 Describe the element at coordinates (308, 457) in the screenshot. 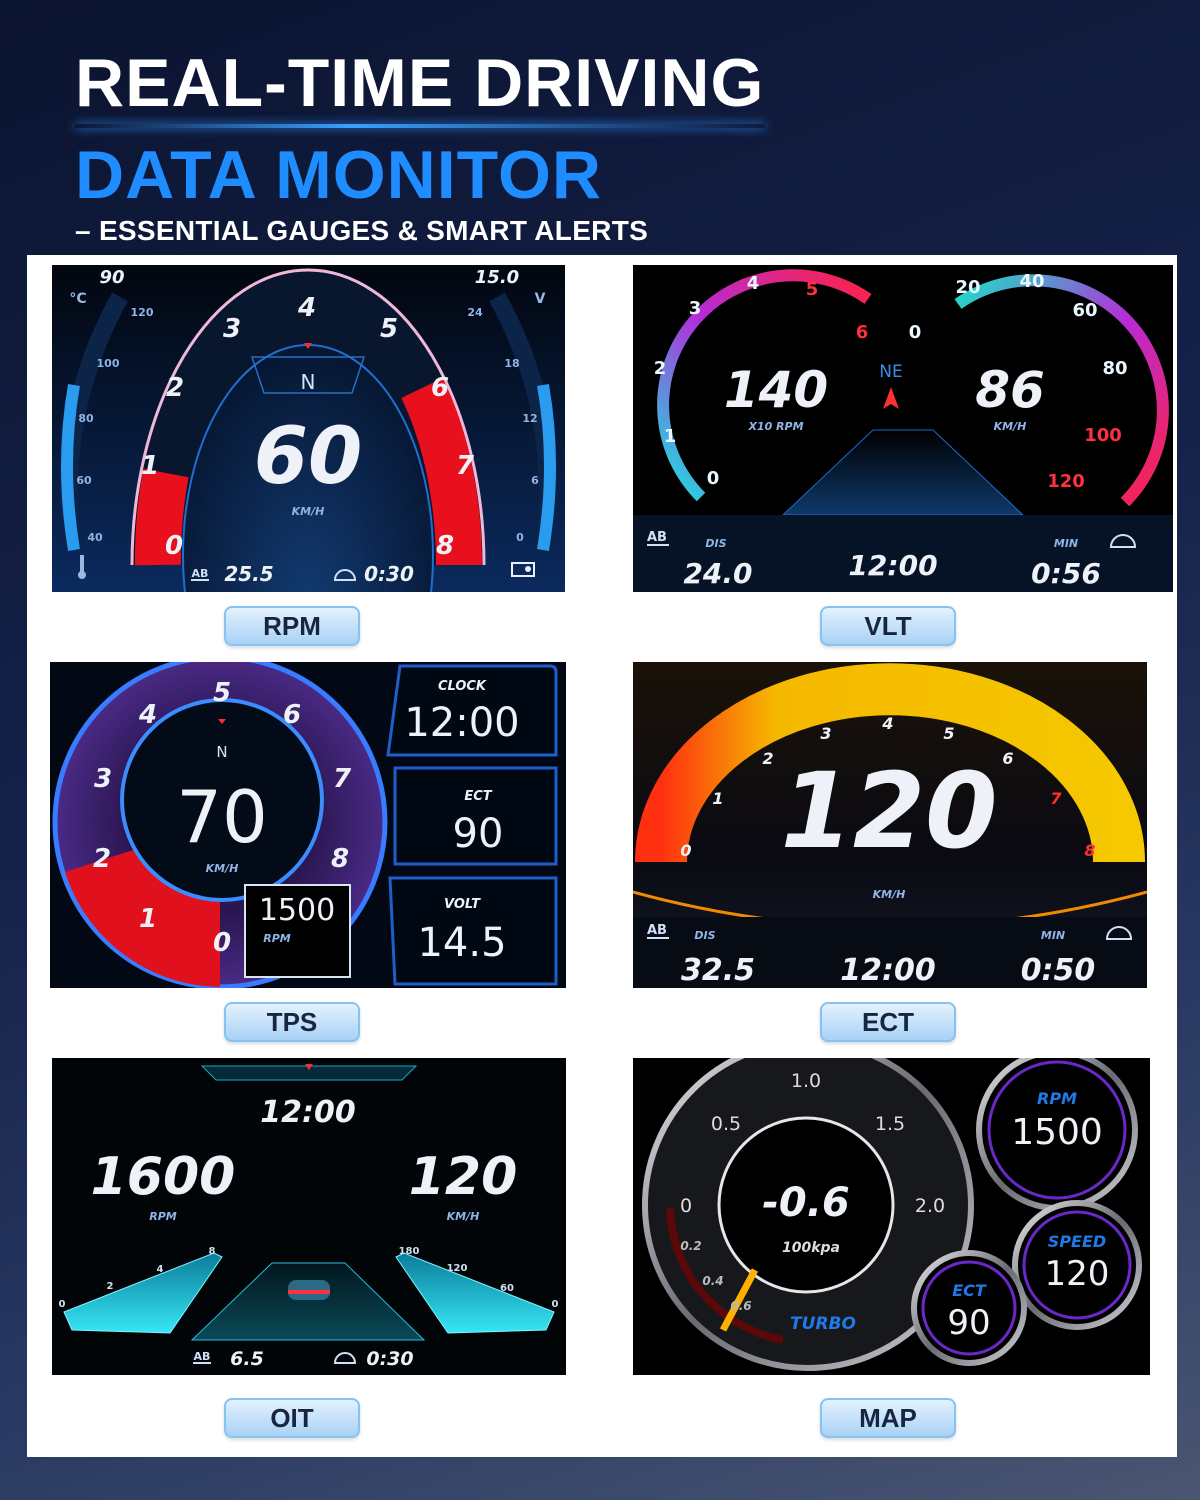

I see `speed-value: 60` at that location.